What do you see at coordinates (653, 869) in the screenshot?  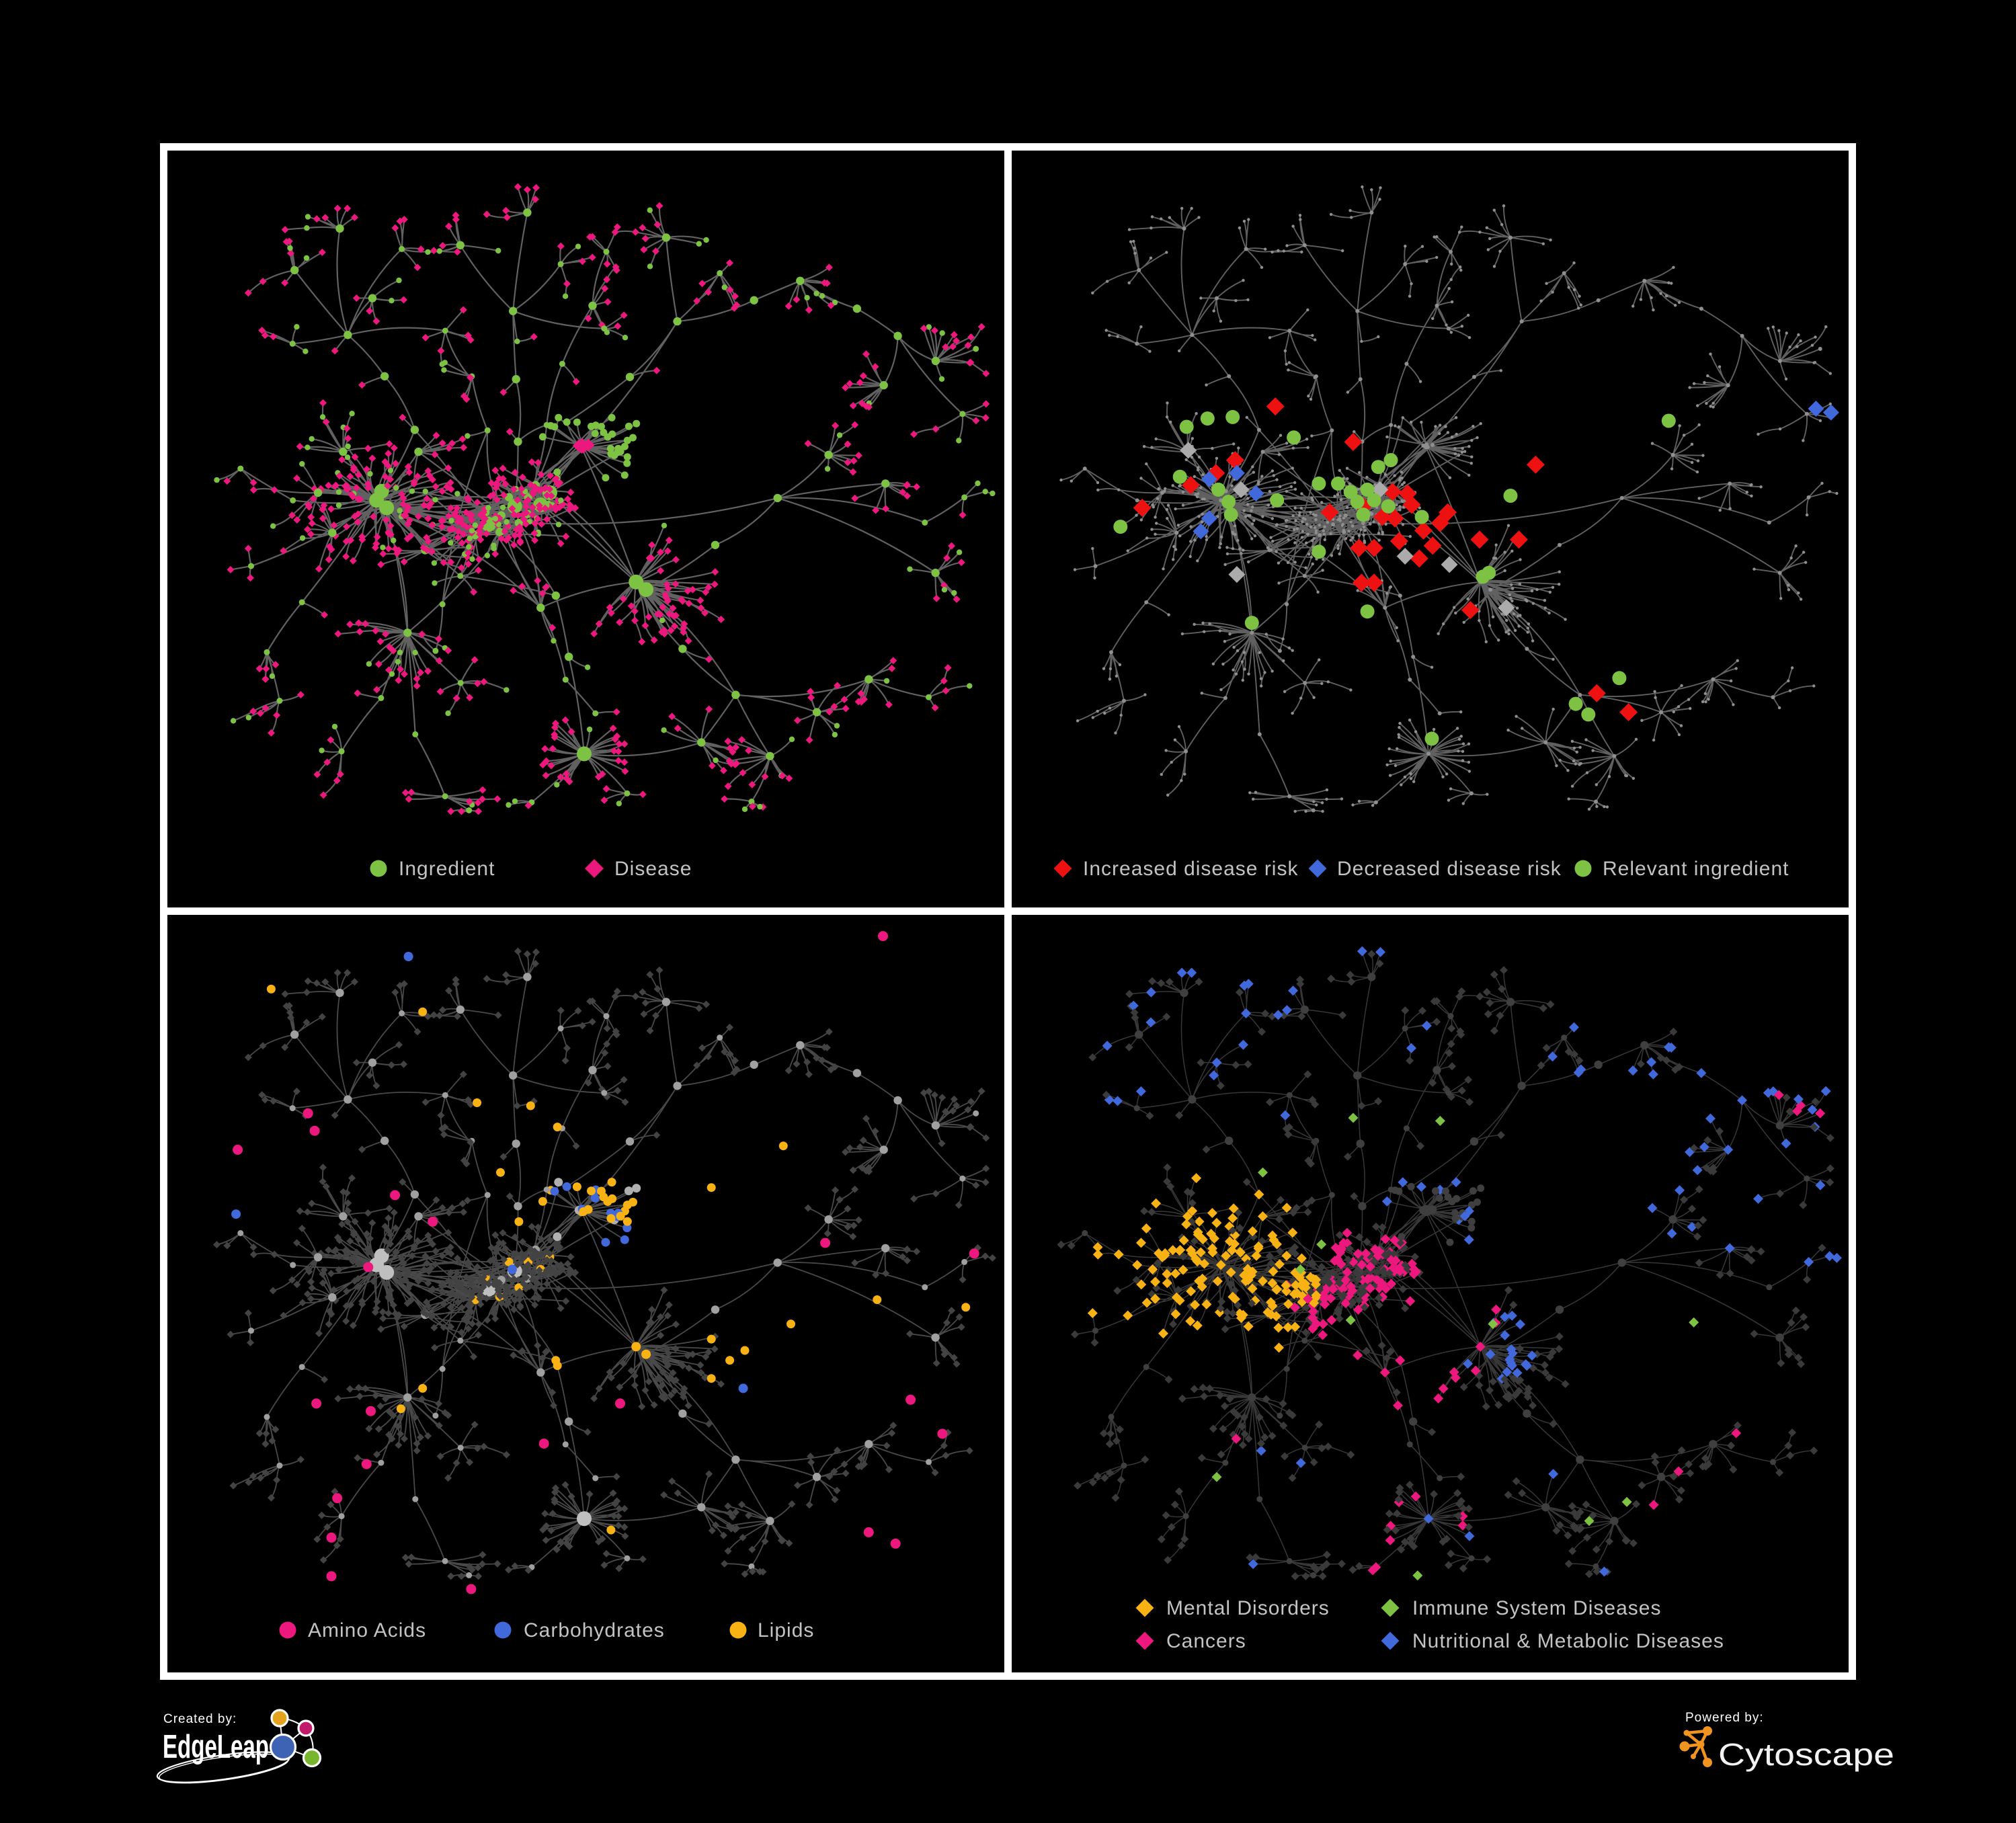 I see `svg-text: Disease` at bounding box center [653, 869].